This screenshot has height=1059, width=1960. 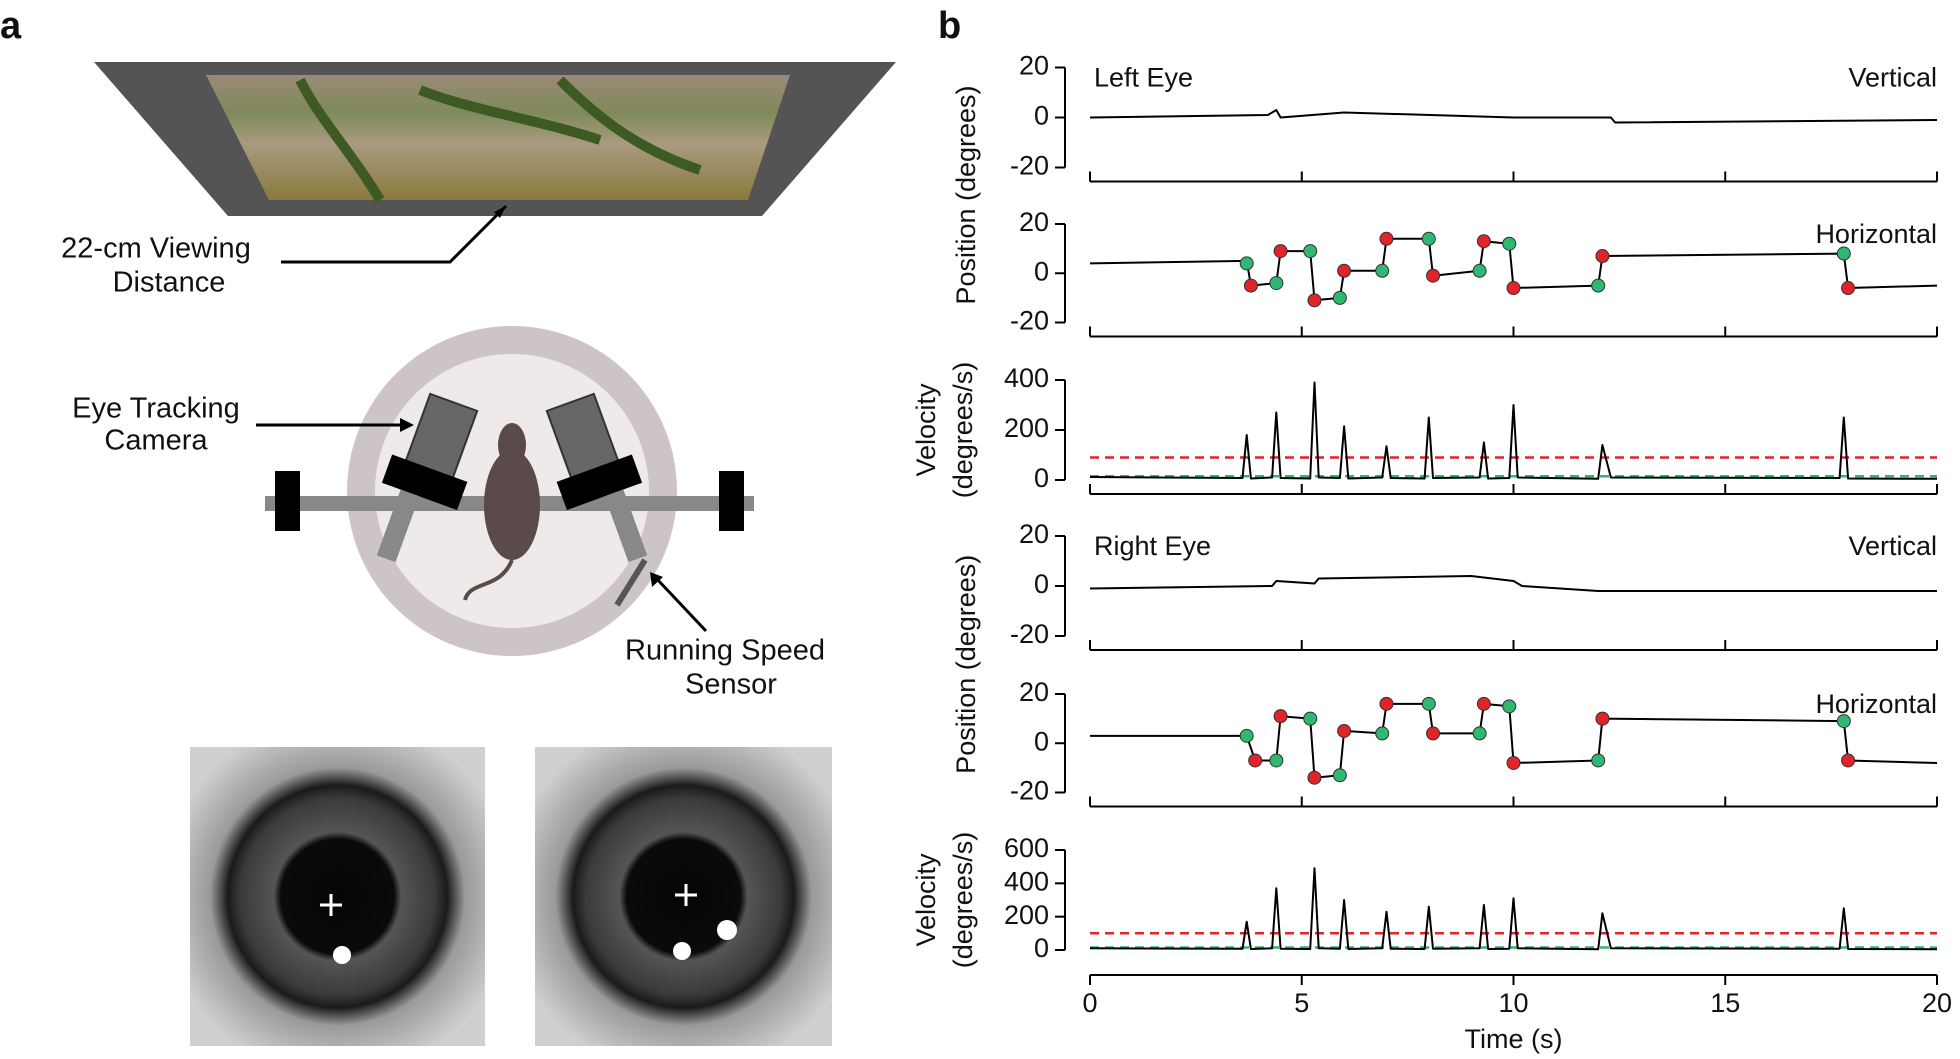 What do you see at coordinates (488, 580) in the screenshot?
I see `mouse-tail` at bounding box center [488, 580].